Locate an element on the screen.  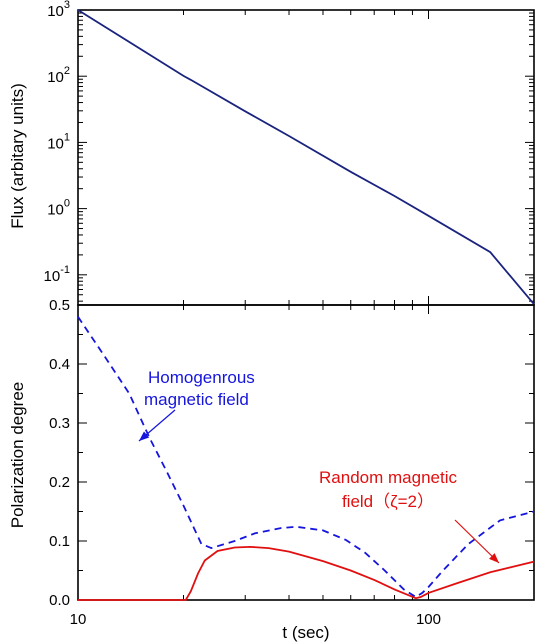
homogeneous-arrow-head is located at coordinates (144, 436).